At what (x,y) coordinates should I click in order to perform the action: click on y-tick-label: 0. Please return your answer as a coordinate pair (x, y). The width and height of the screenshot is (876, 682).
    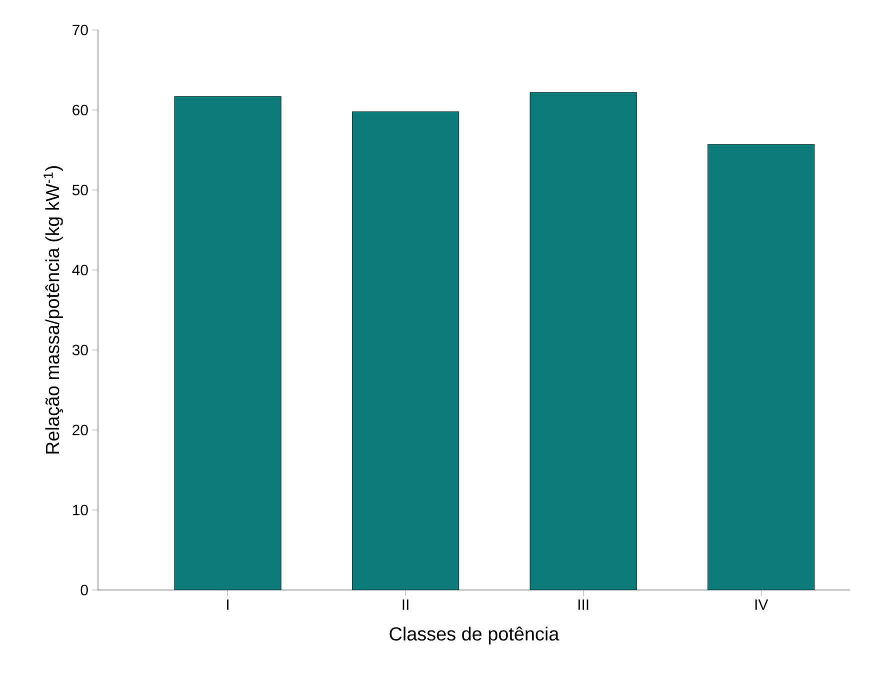
    Looking at the image, I should click on (84, 590).